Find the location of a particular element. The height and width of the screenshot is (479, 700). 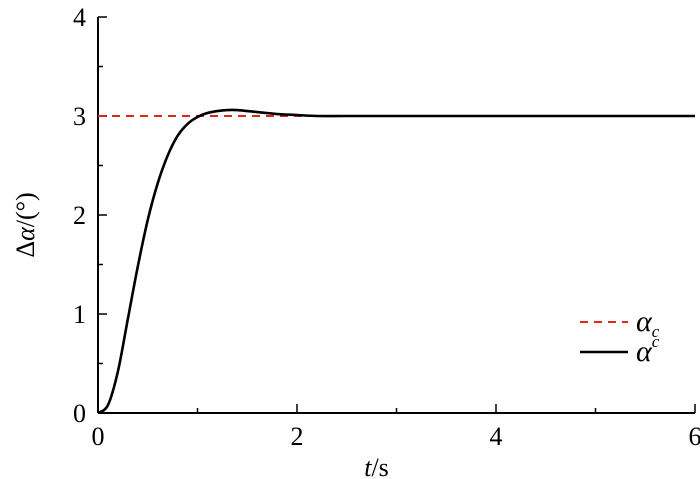

y-tick-label: 4 is located at coordinates (79, 17).